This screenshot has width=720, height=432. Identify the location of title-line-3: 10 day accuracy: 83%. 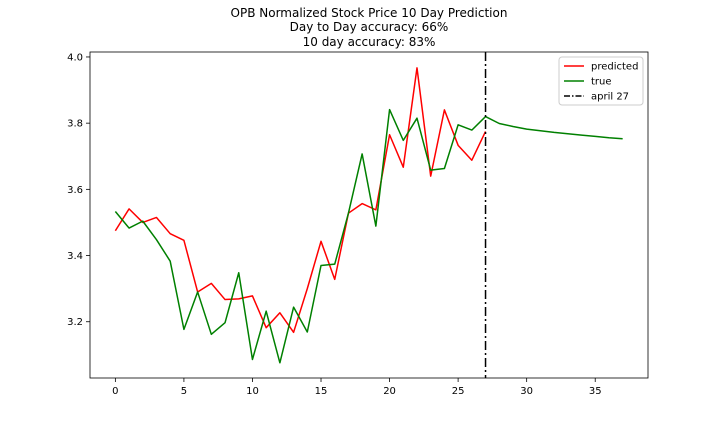
(369, 42).